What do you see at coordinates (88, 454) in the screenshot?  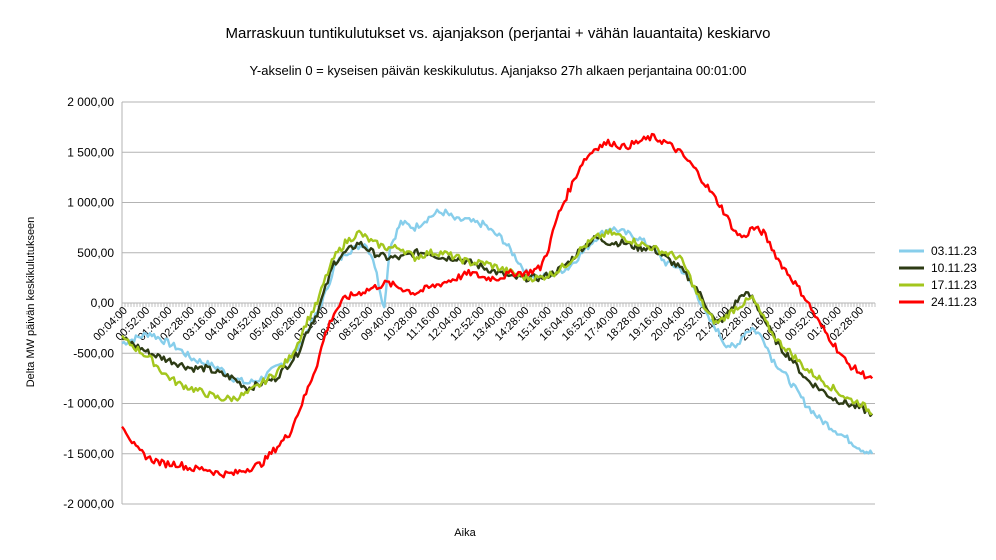 I see `y-tick-label: -1 500,00` at bounding box center [88, 454].